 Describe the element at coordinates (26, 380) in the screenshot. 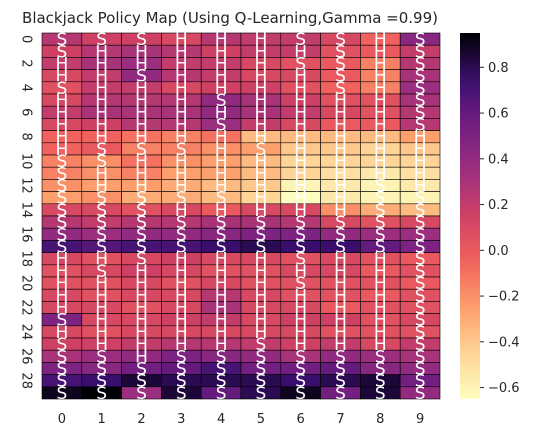

I see `y-tick-label: 28` at that location.